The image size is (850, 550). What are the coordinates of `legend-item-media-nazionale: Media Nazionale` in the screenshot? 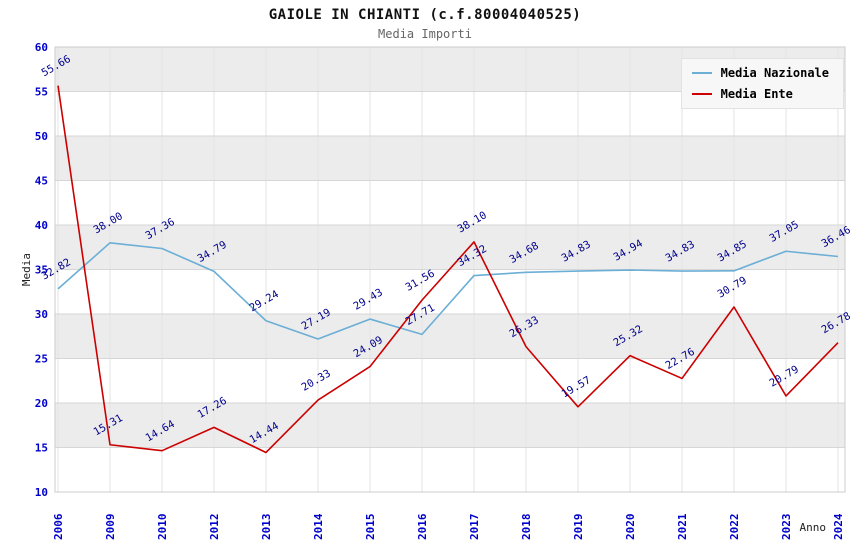 It's located at (760, 73).